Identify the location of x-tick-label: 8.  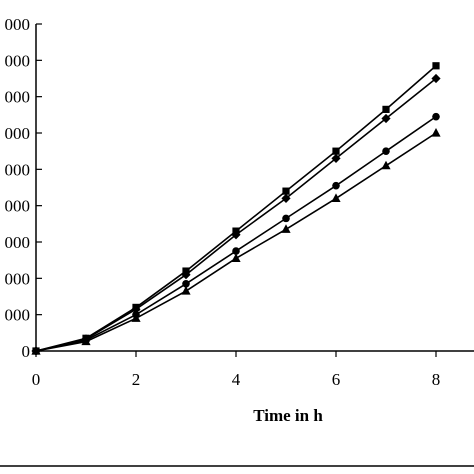
(436, 379).